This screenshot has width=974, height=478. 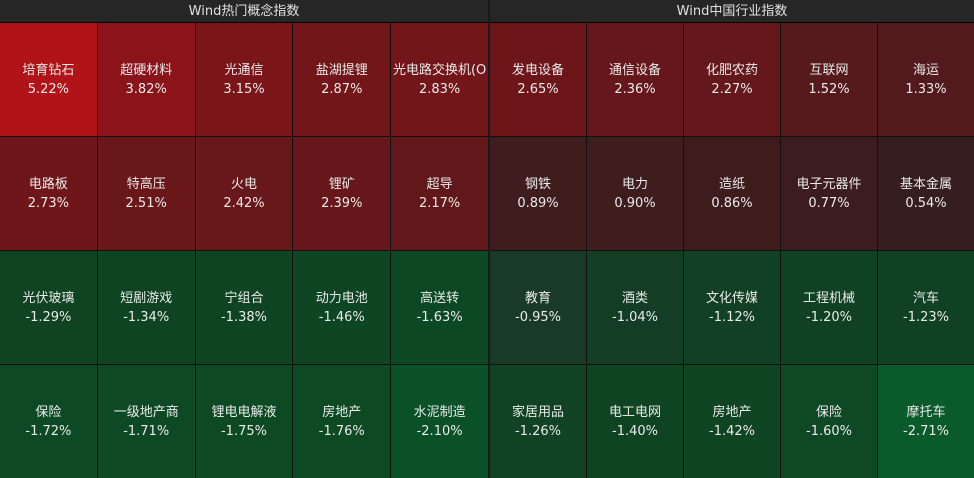 What do you see at coordinates (635, 317) in the screenshot?
I see `cell-change: -1.04%` at bounding box center [635, 317].